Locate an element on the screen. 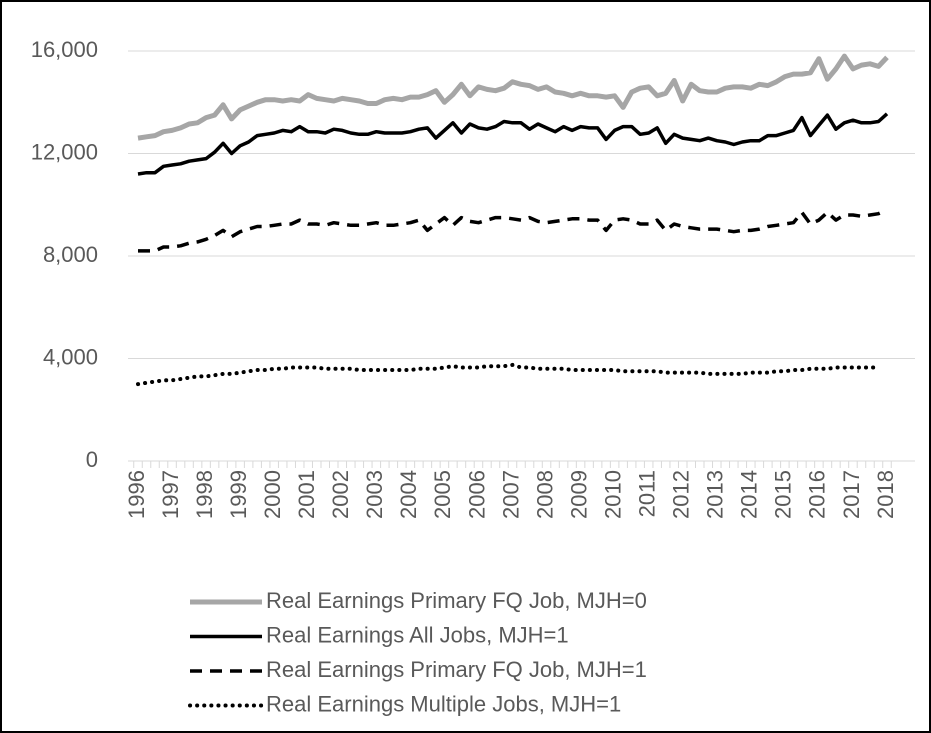 Image resolution: width=931 pixels, height=733 pixels. x-tick-label: 2009 is located at coordinates (578, 494).